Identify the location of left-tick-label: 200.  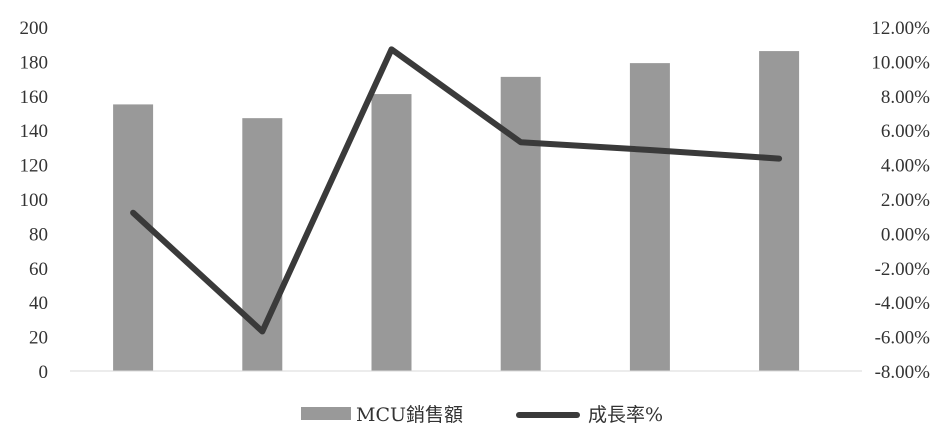
(34, 28).